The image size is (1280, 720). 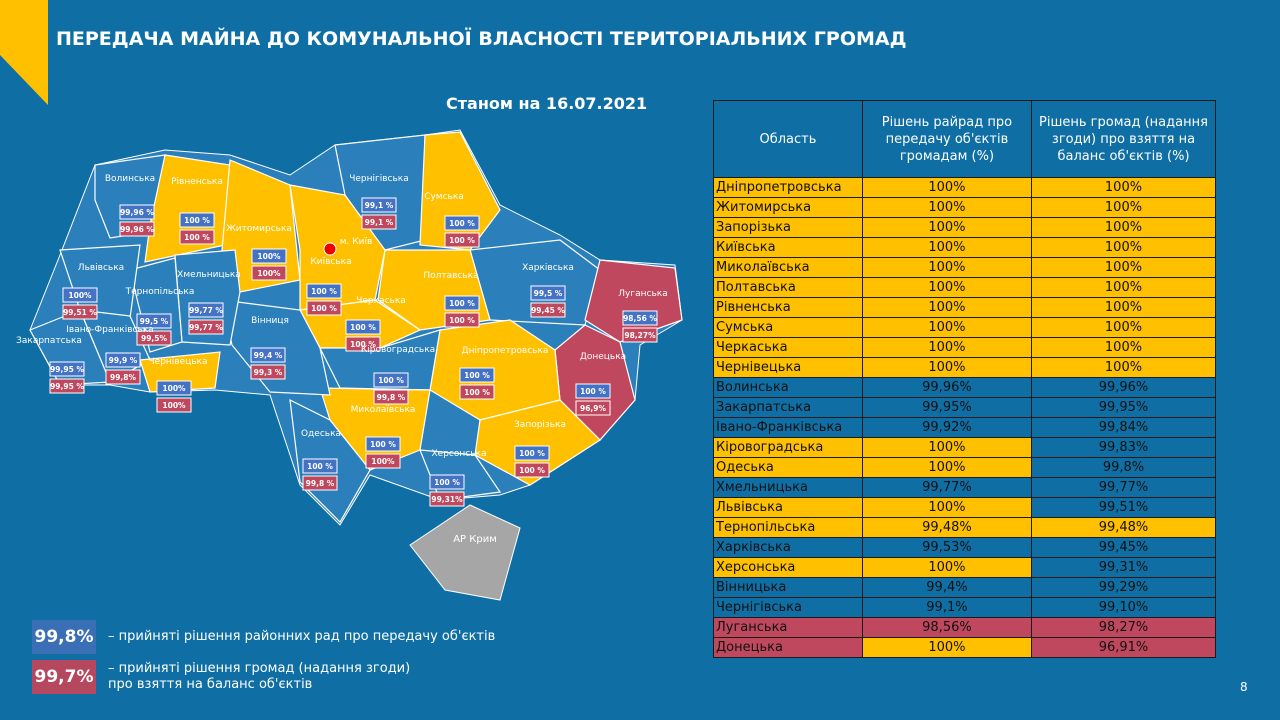 I want to click on badge-value: 99,96 %, so click(x=137, y=229).